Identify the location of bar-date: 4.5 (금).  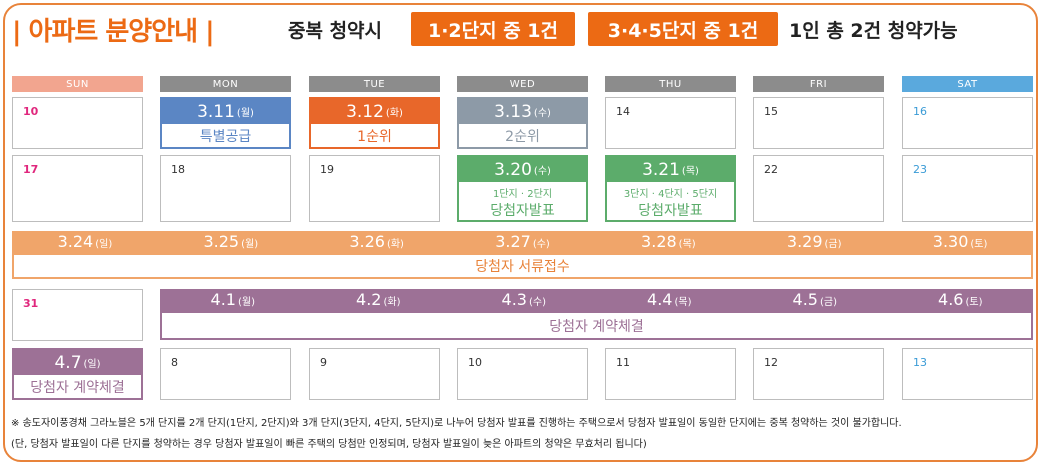
(814, 299).